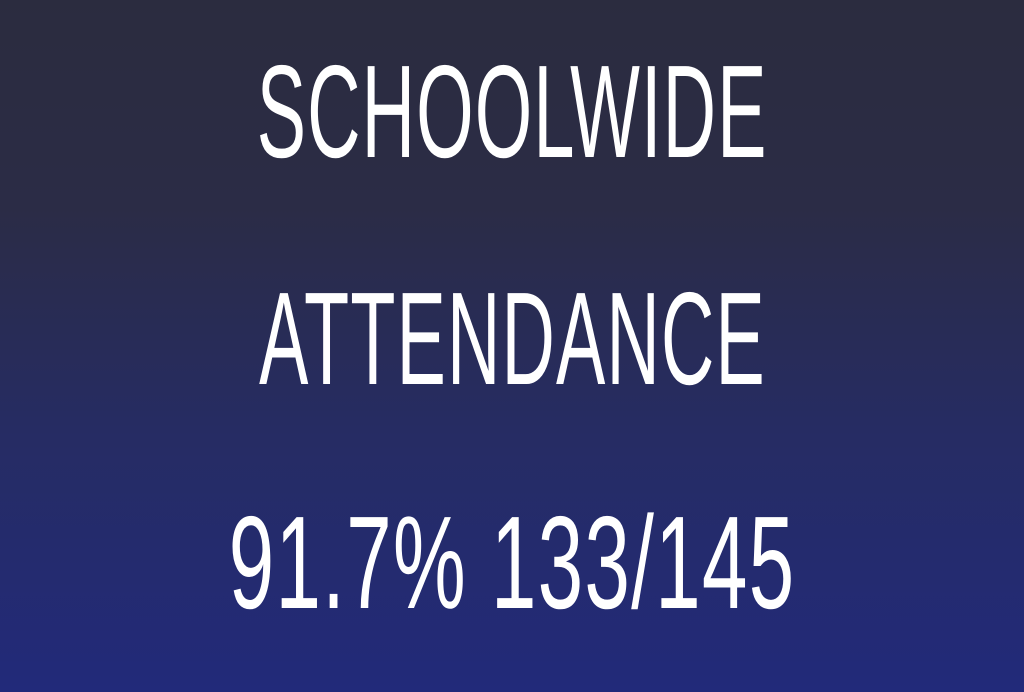 The height and width of the screenshot is (692, 1024). I want to click on headline-schoolwide: SCHOOLWIDE, so click(512, 111).